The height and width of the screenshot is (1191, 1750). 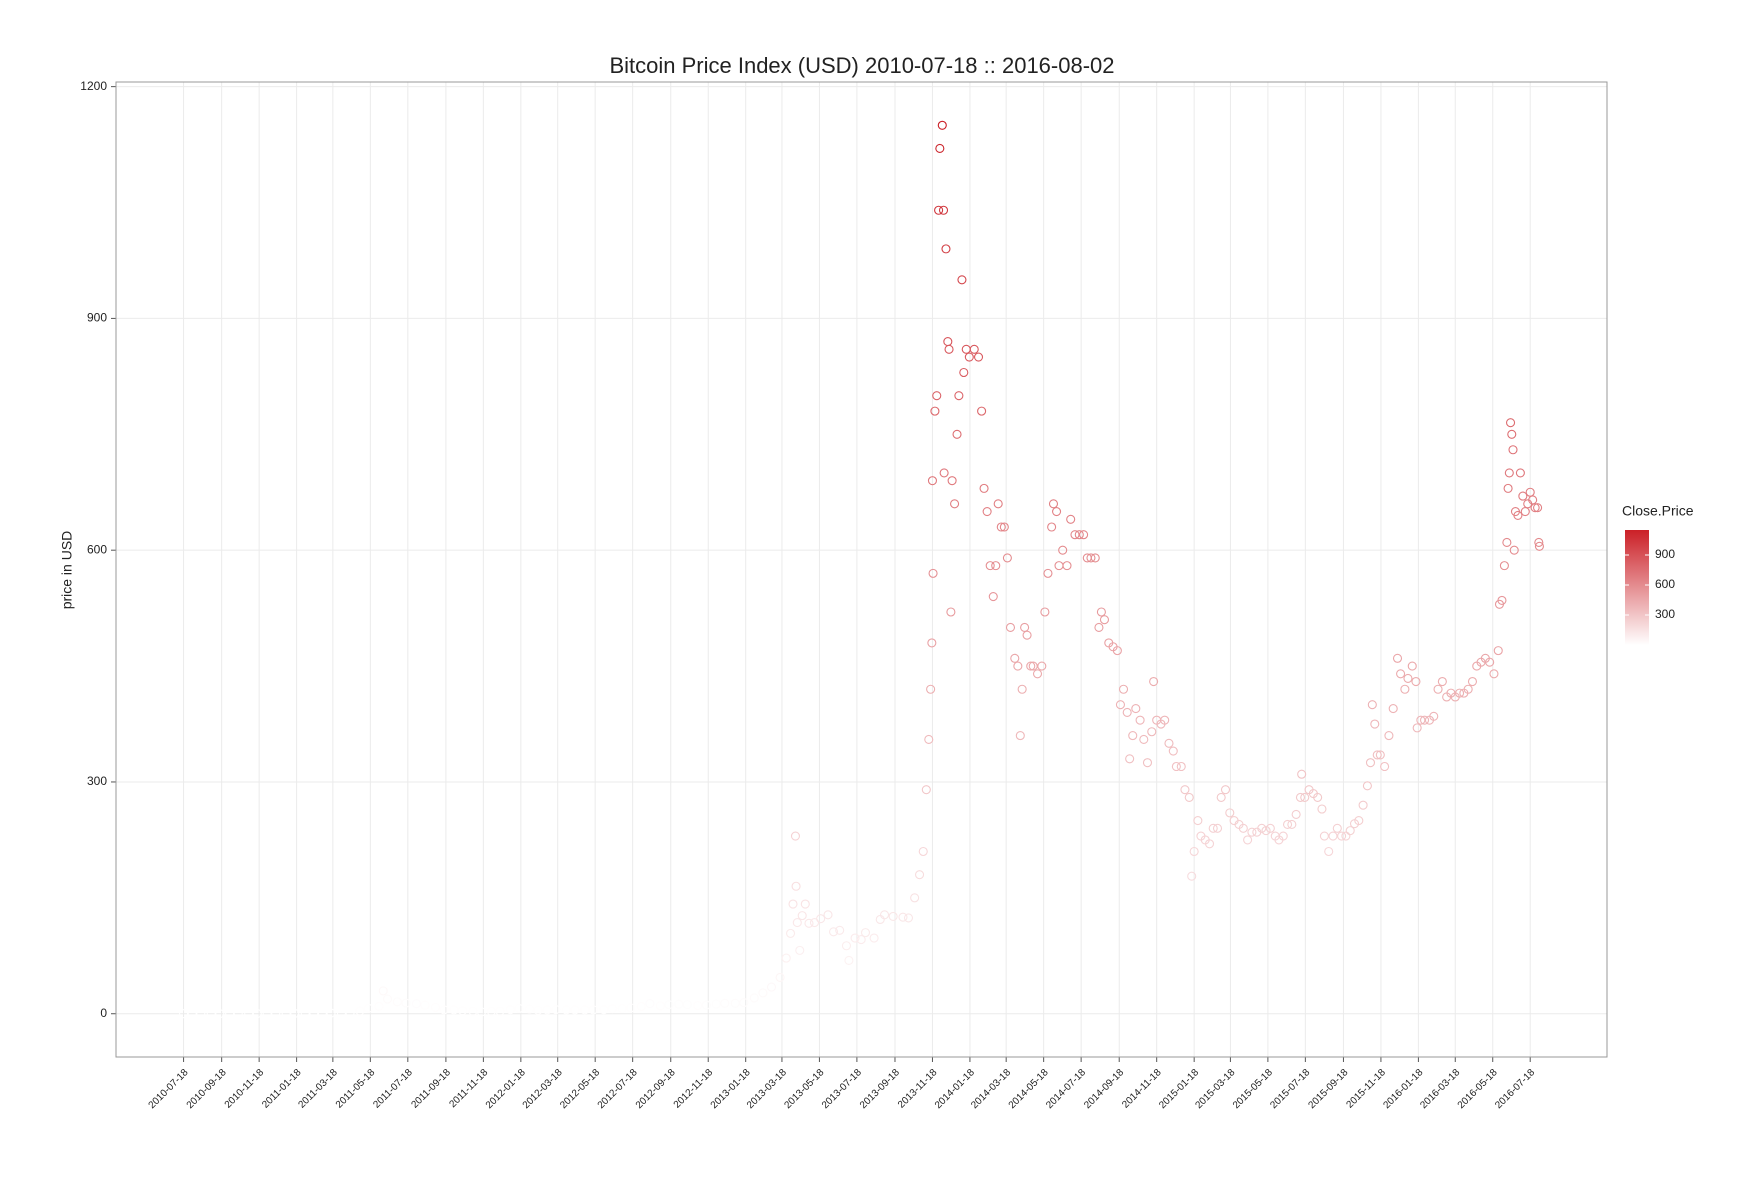 I want to click on y-tick-label: 300, so click(x=97, y=781).